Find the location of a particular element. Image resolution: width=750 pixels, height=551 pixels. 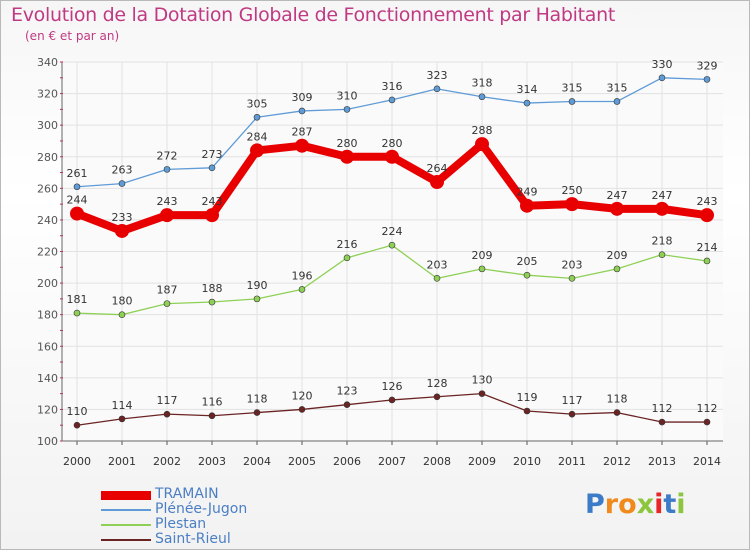

logo-letter: t is located at coordinates (670, 504).